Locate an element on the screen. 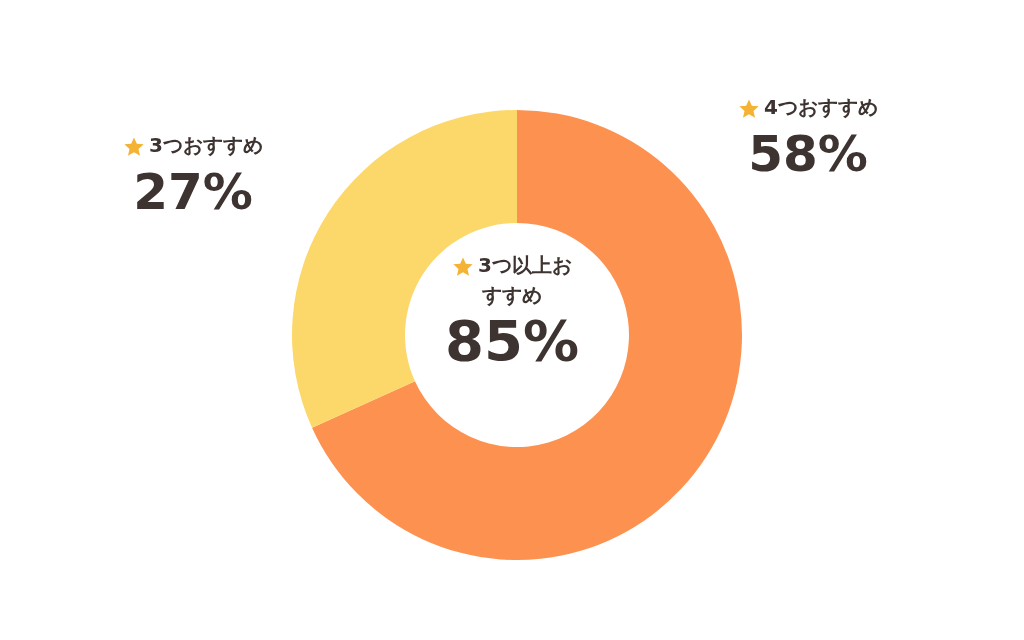 The image size is (1024, 640). data-label: 27% is located at coordinates (193, 192).